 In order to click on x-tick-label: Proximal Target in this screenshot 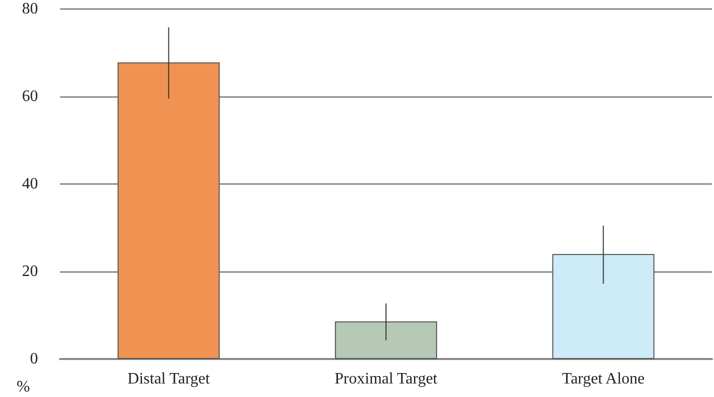, I will do `click(386, 379)`.